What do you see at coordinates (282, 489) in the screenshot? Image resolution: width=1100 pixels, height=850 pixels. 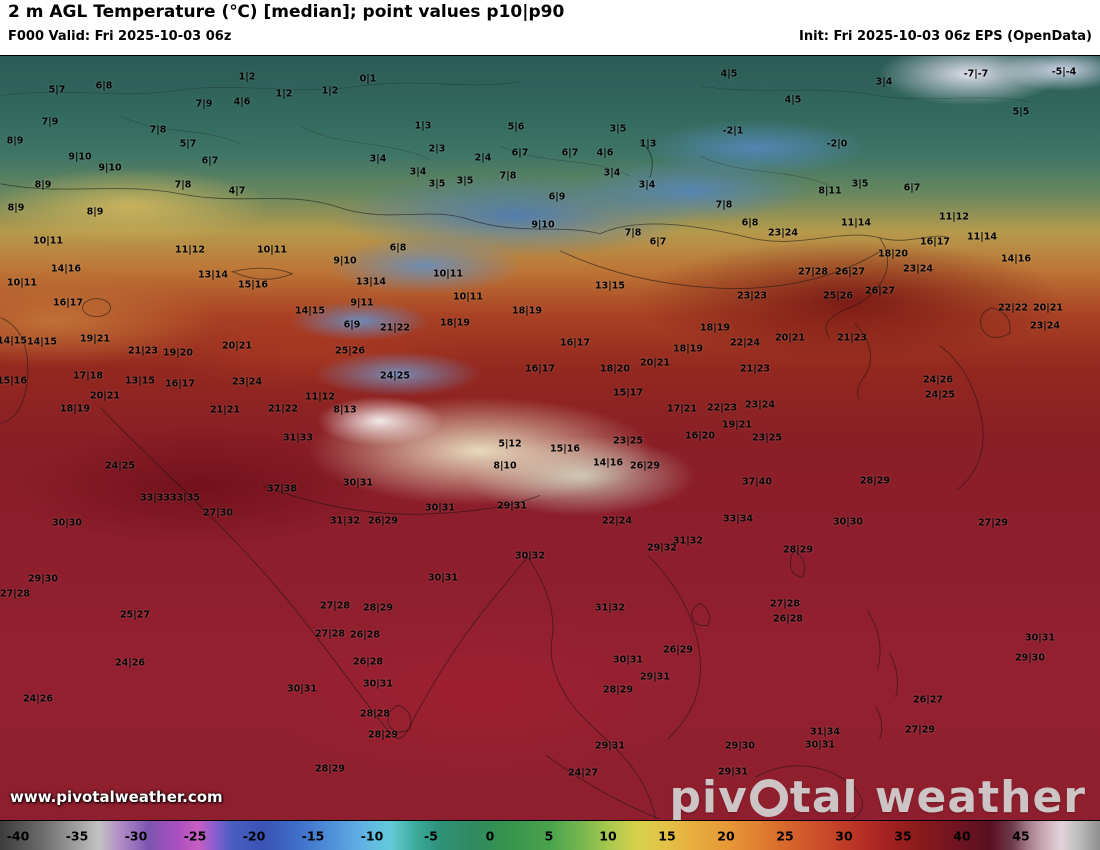 I see `point-value: 37|38` at bounding box center [282, 489].